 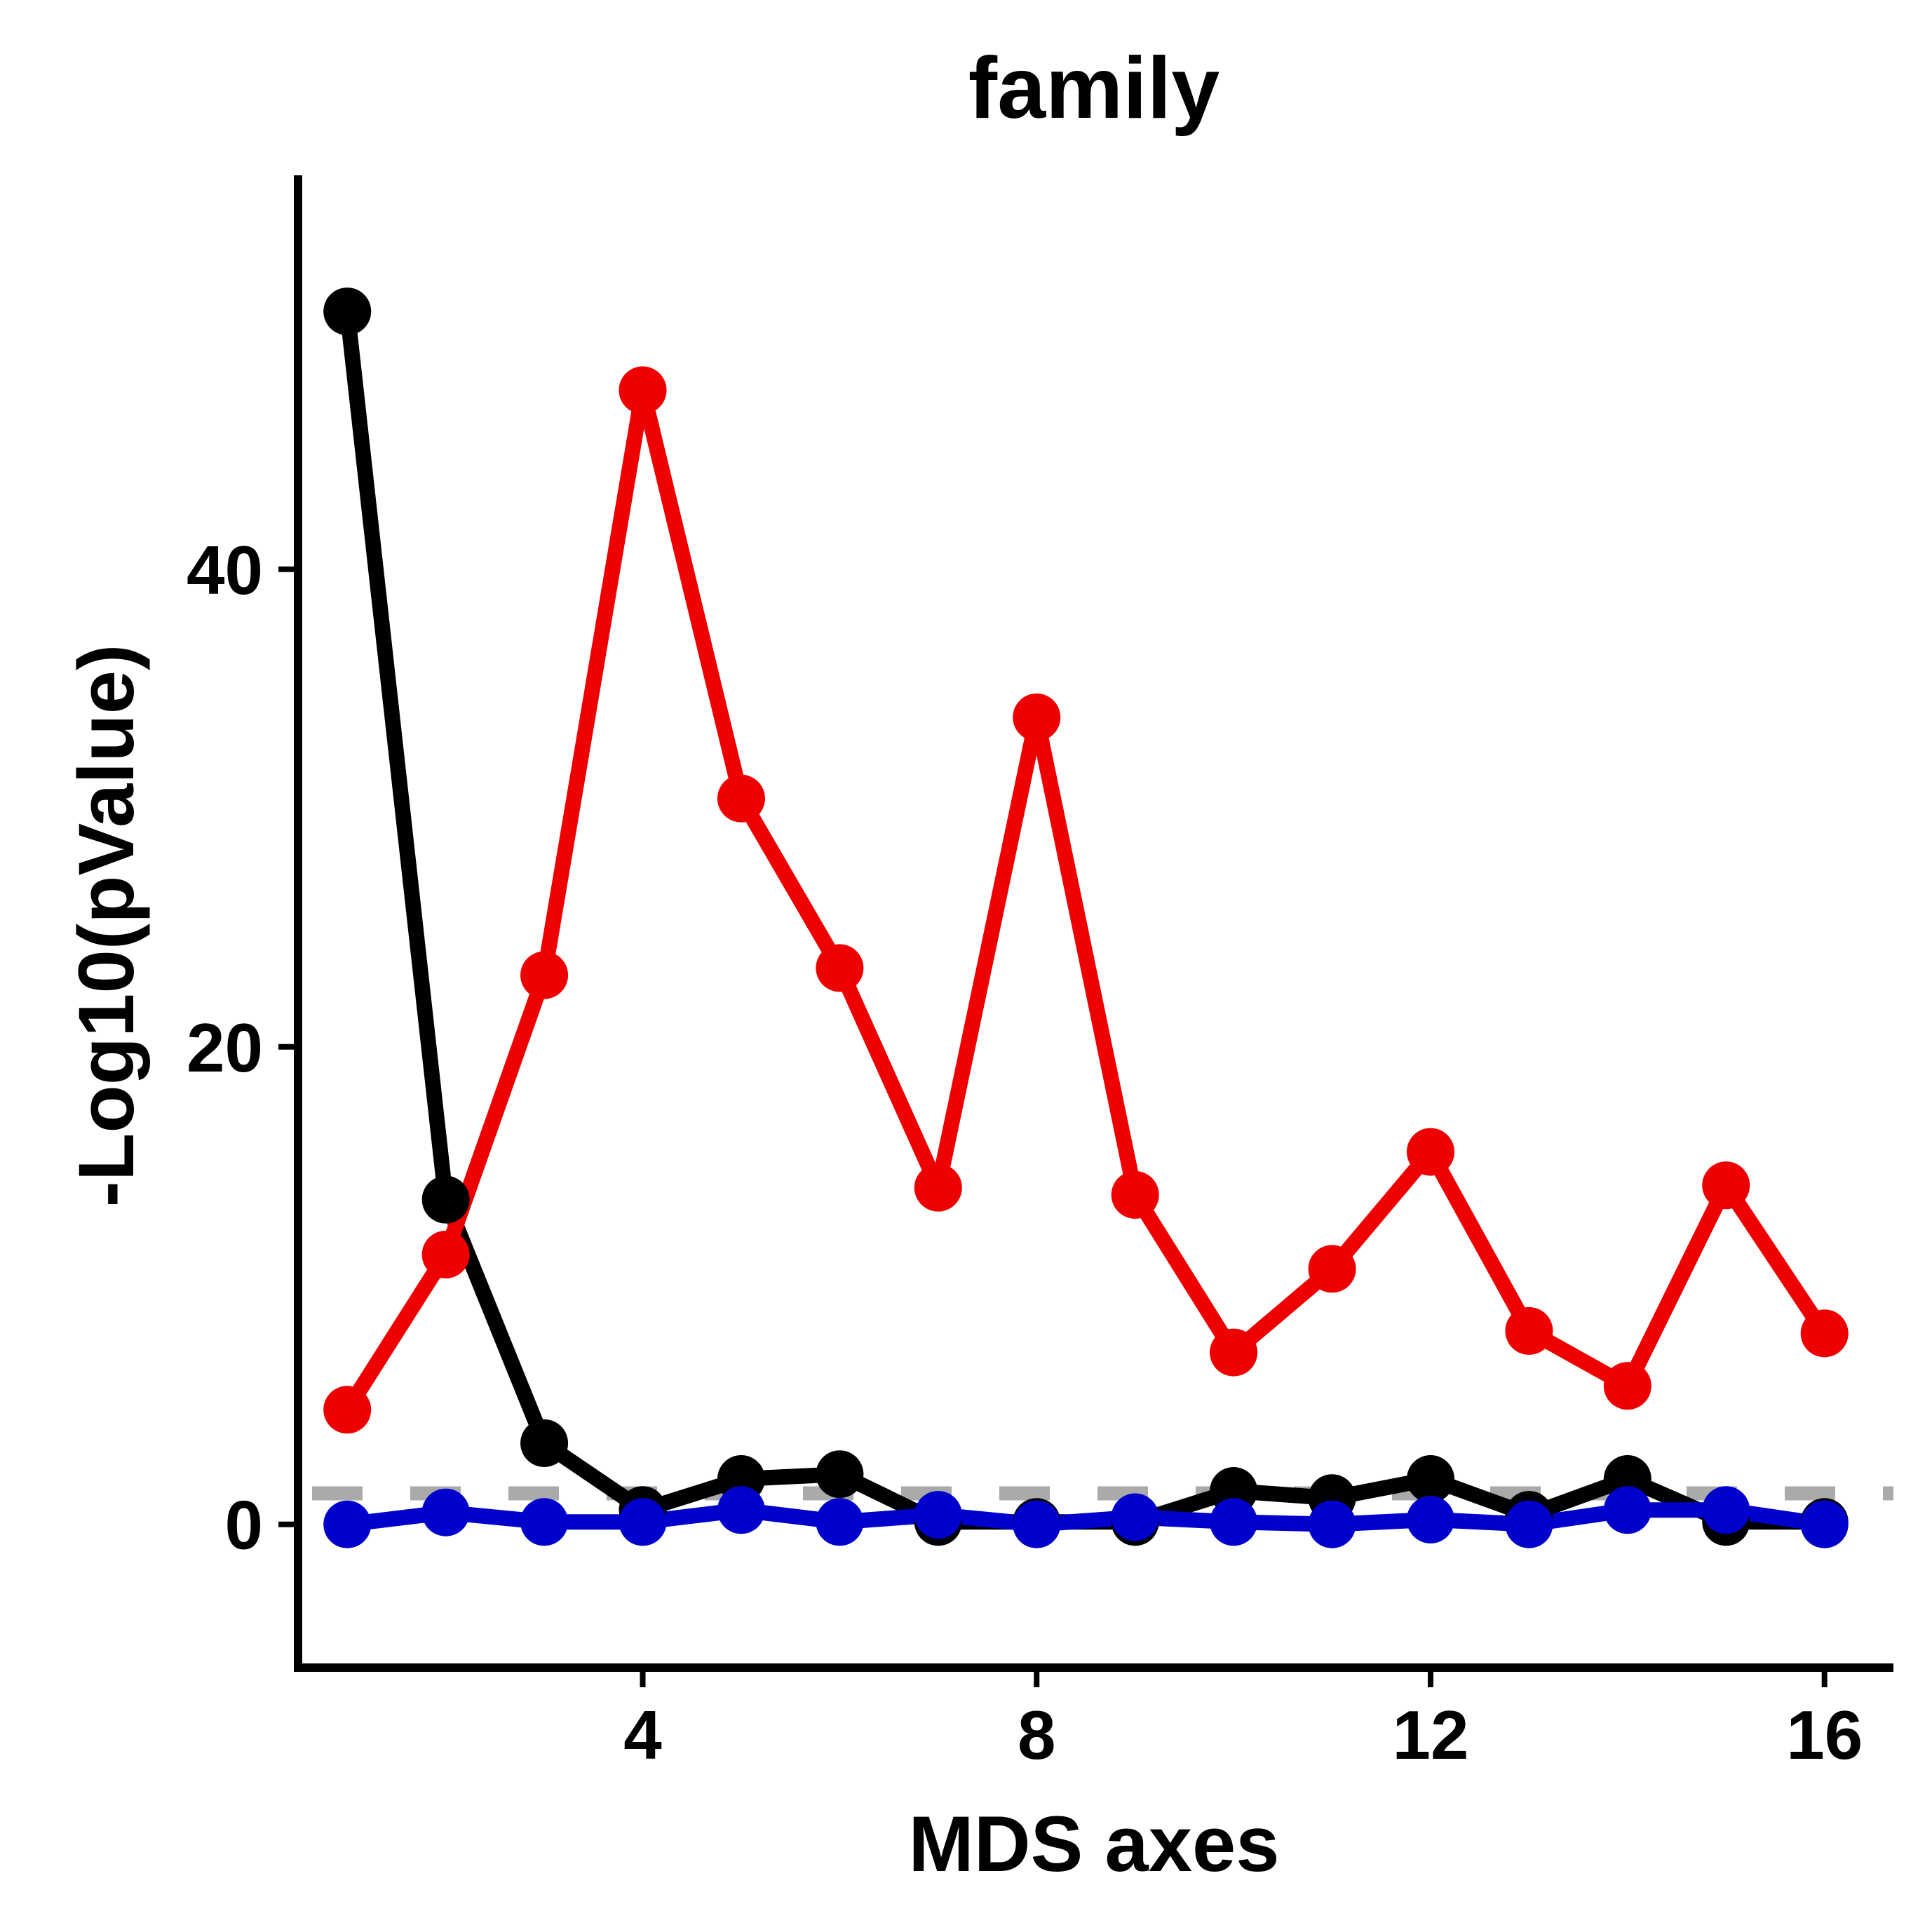 What do you see at coordinates (642, 1735) in the screenshot?
I see `x-tick-label: 4` at bounding box center [642, 1735].